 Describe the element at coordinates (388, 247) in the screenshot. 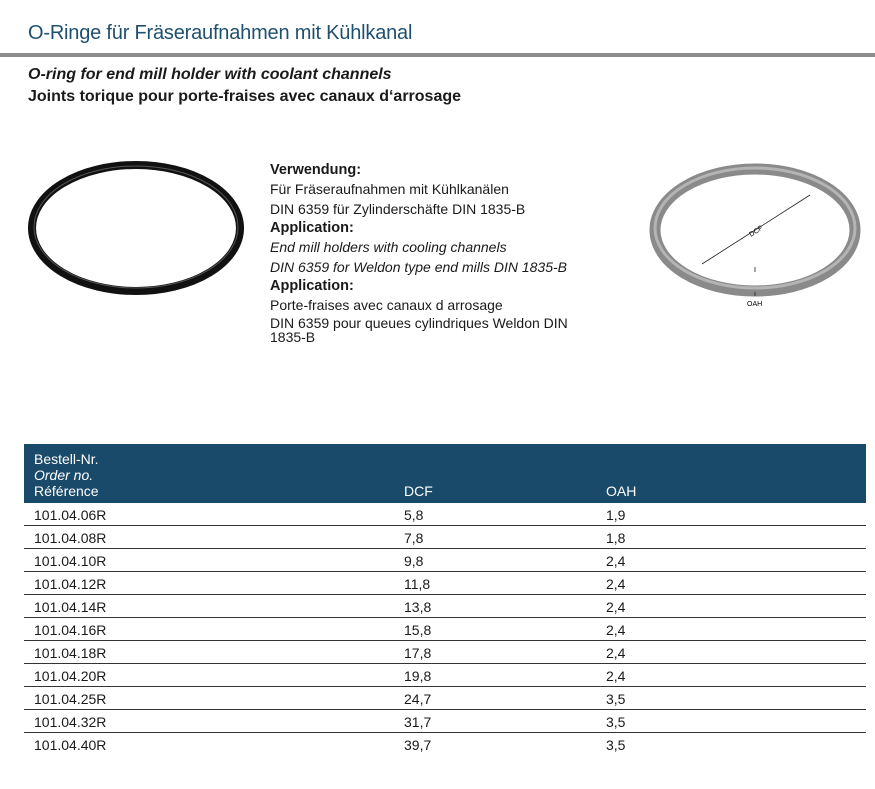

I see `info-line: End mill holders with cooling channels` at that location.